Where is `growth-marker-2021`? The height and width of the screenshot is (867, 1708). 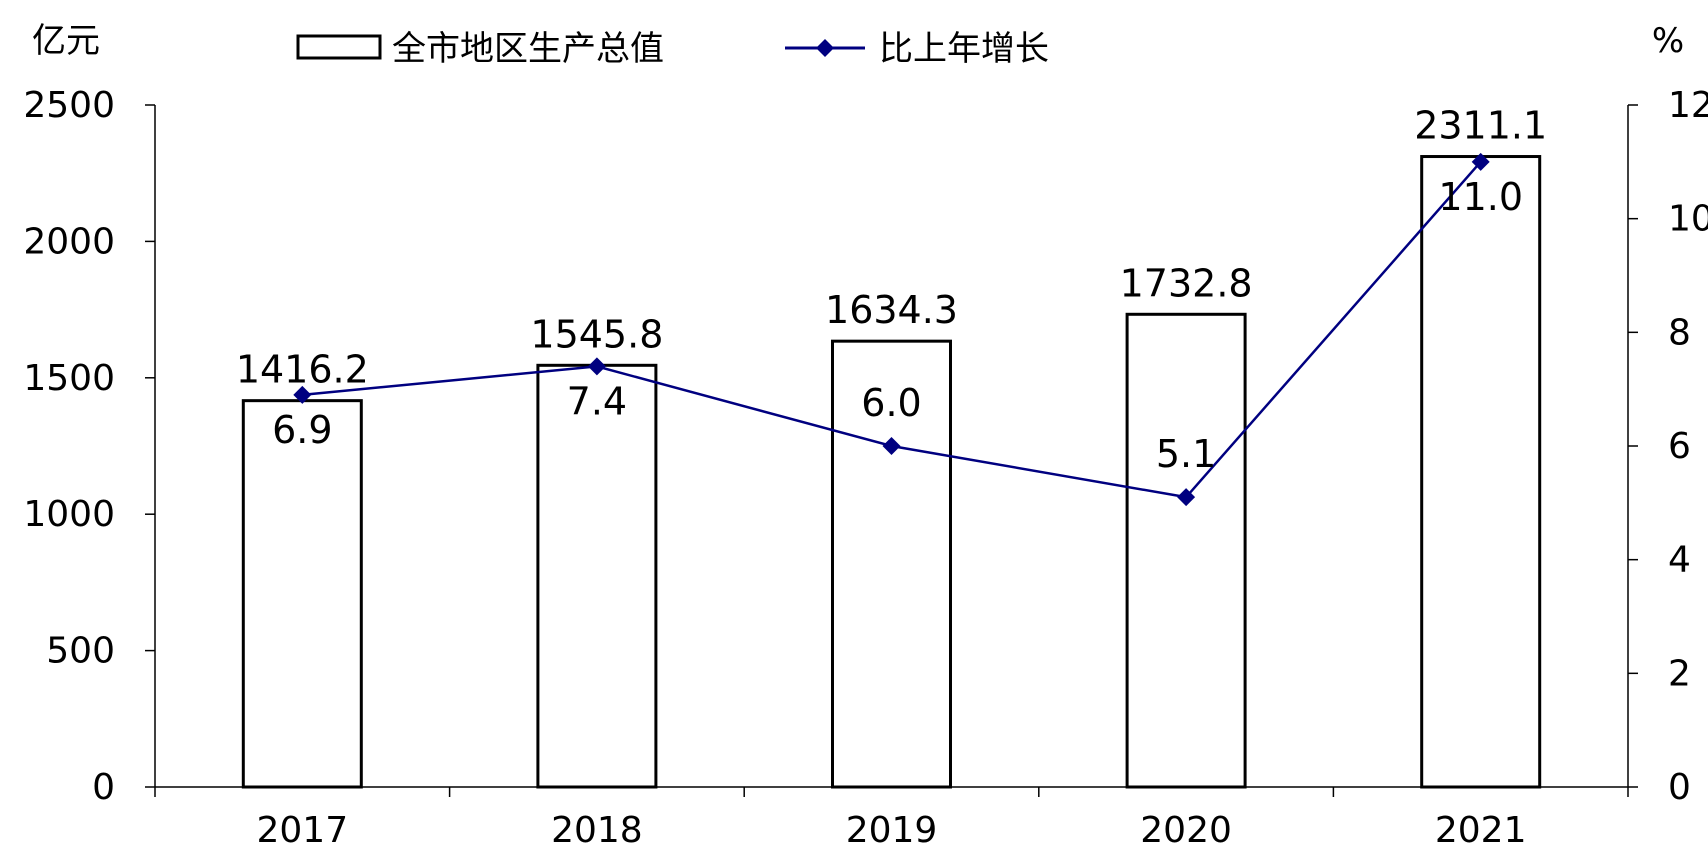 growth-marker-2021 is located at coordinates (1480, 161).